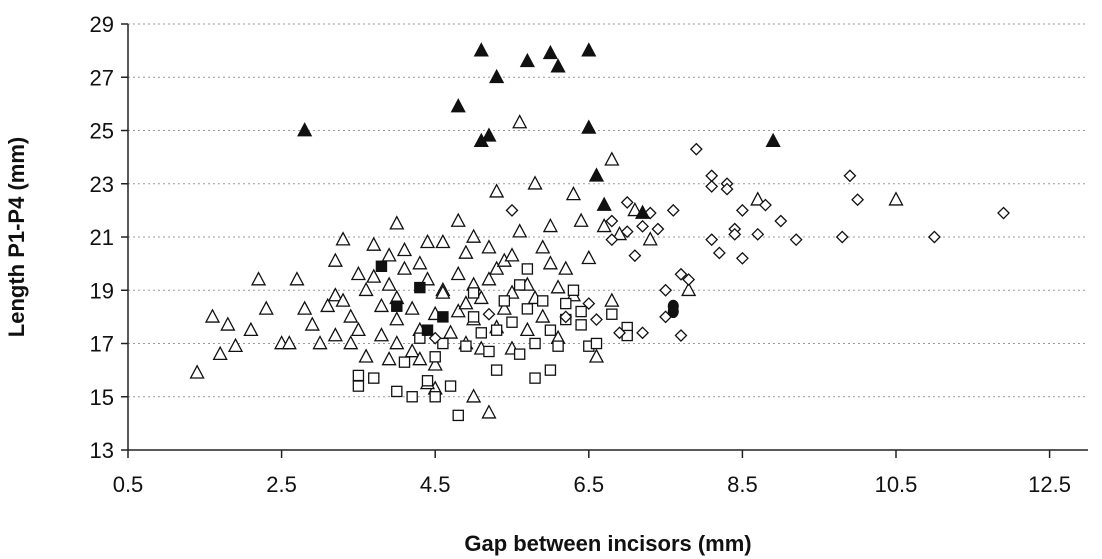 Image resolution: width=1102 pixels, height=559 pixels. What do you see at coordinates (102, 237) in the screenshot?
I see `y-tick-labels: 13 15 17 19 21 23 25 27 29` at bounding box center [102, 237].